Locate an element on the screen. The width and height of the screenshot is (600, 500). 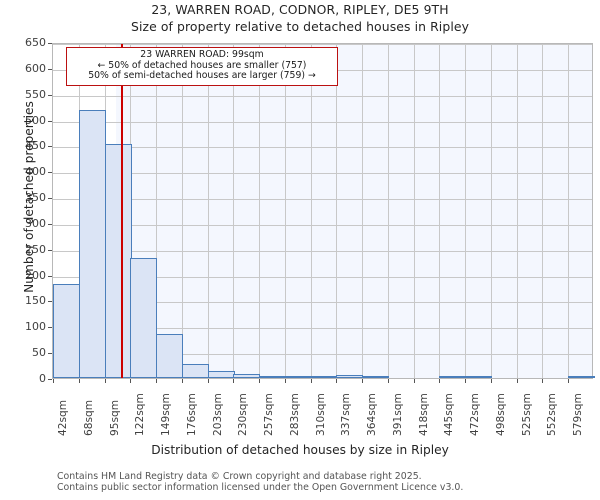
x-axis-tick-label: 283sqm is located at coordinates (294, 414).